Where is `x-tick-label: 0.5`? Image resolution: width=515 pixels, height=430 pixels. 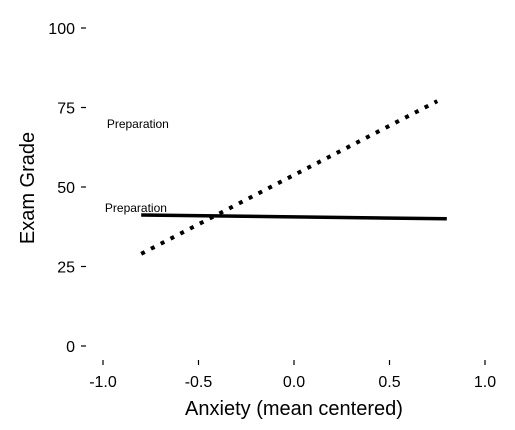
x-tick-label: 0.5 is located at coordinates (389, 382).